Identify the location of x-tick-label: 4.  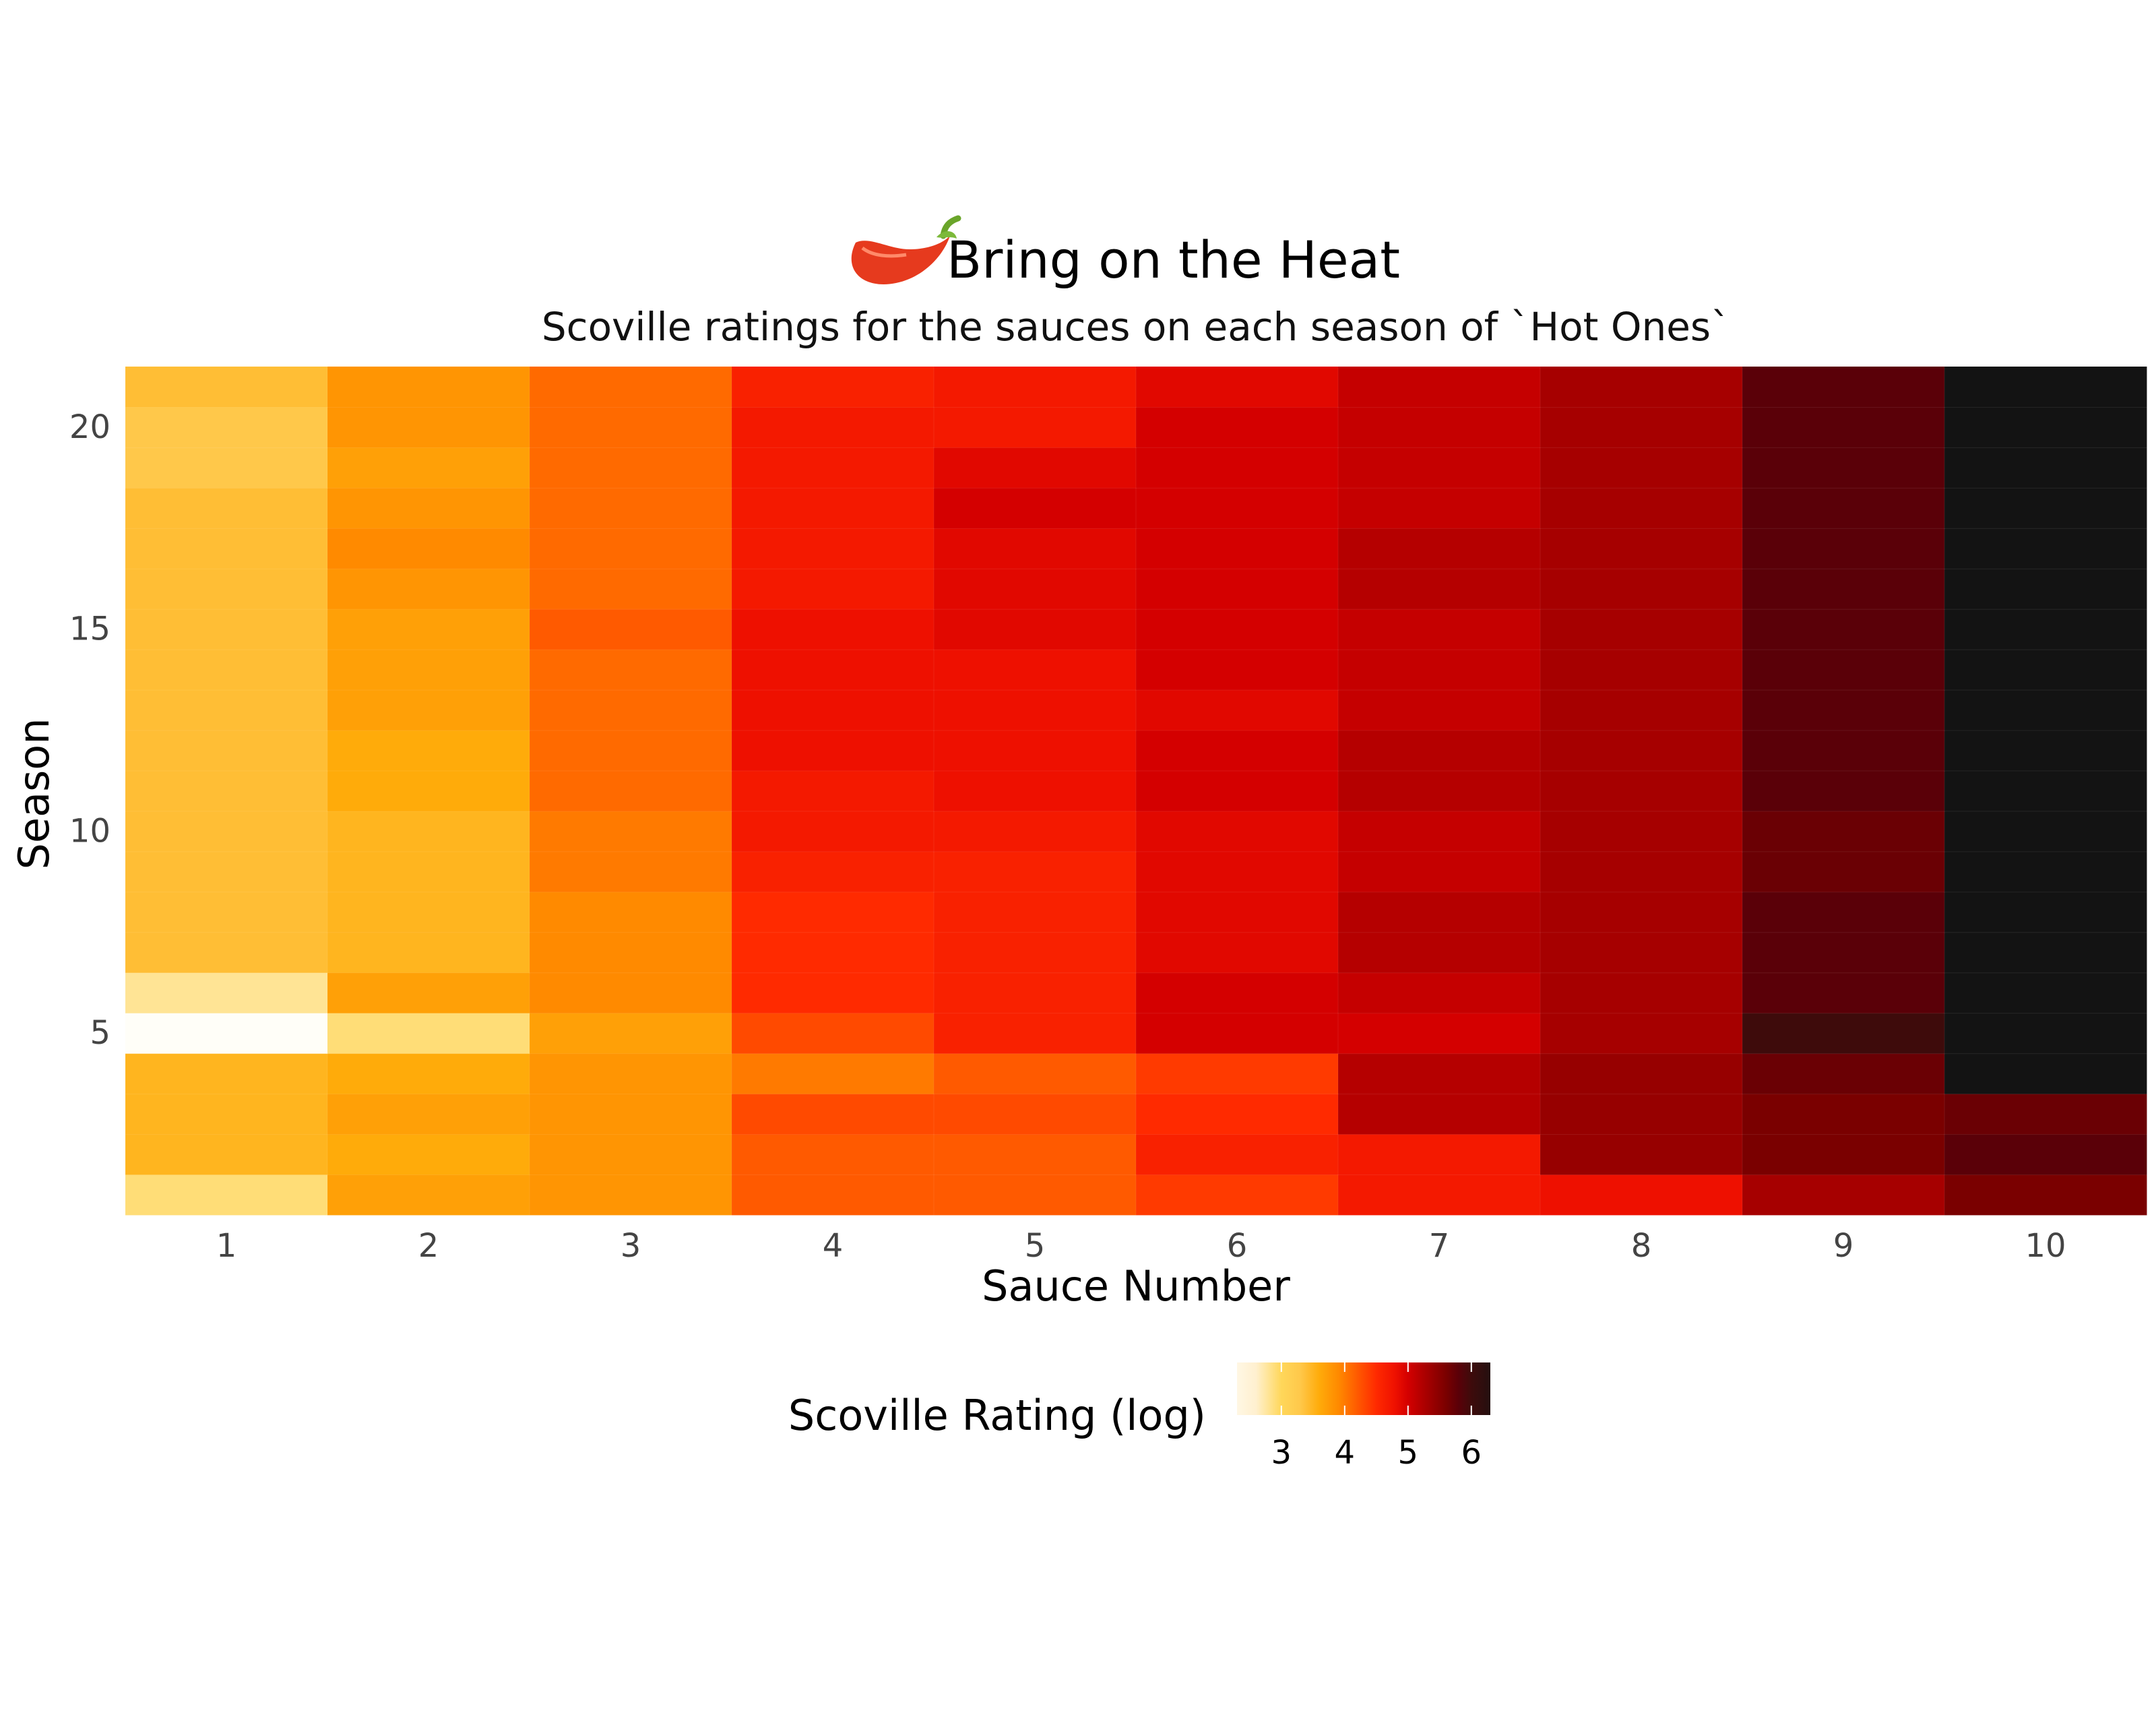
(833, 1246).